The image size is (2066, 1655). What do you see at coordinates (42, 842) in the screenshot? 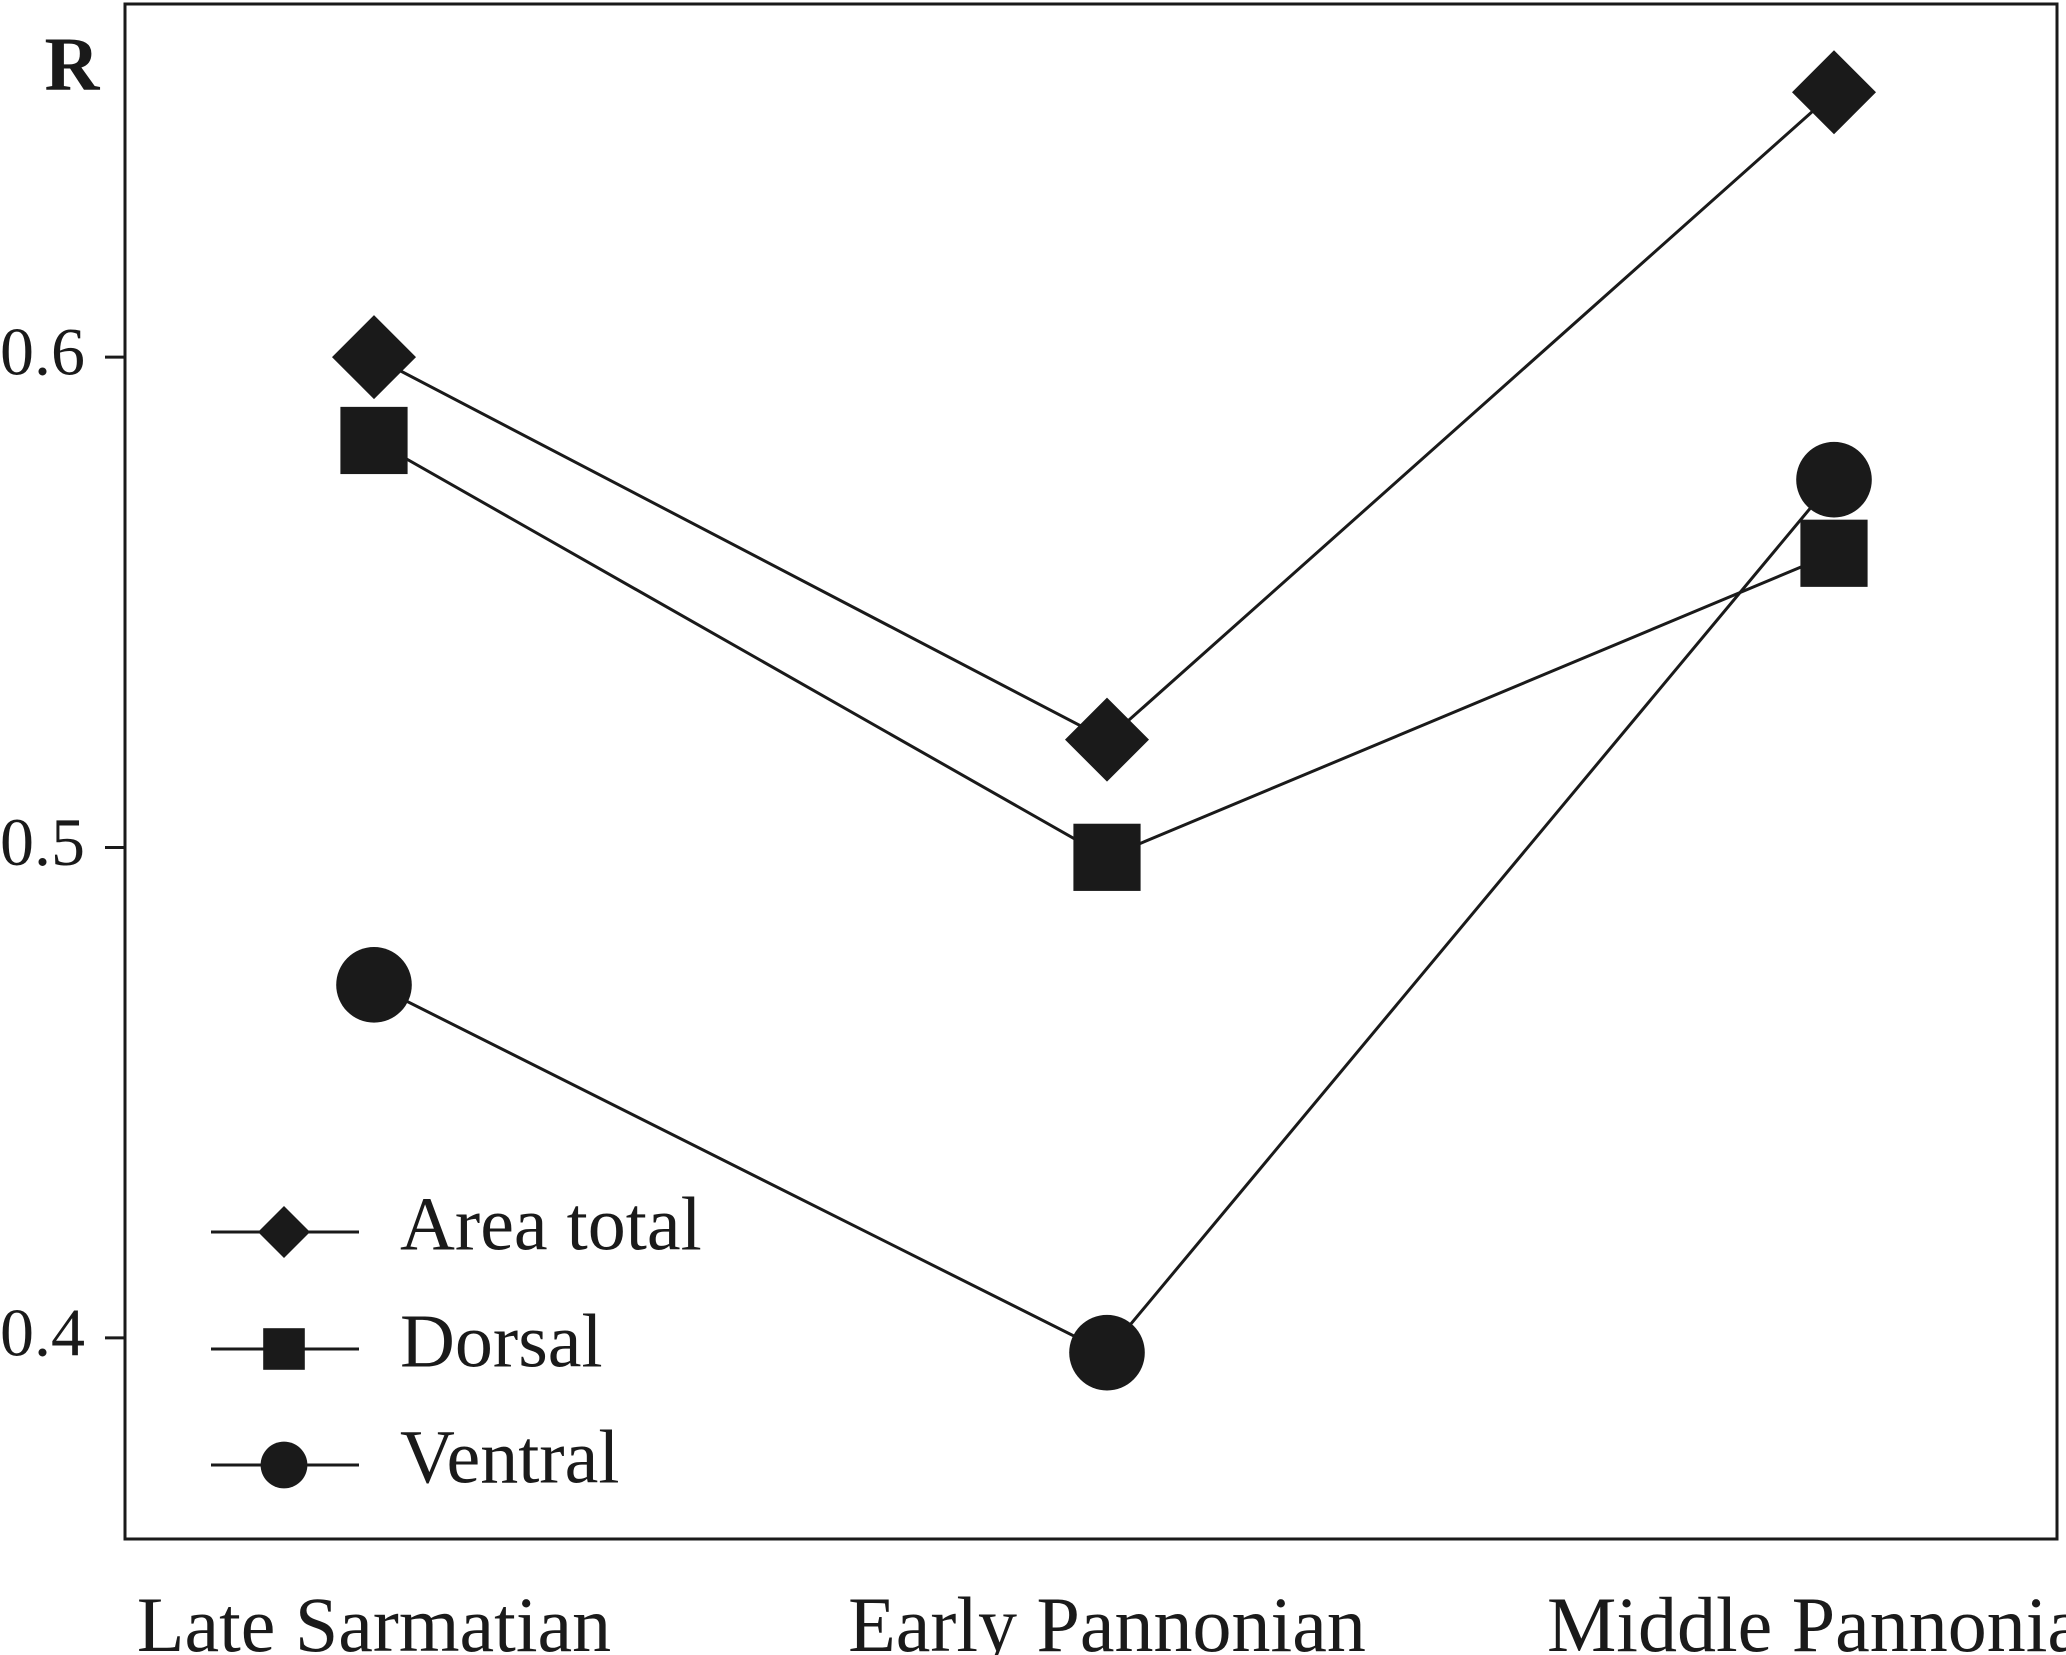
I see `y-tick-label: 0.5` at bounding box center [42, 842].